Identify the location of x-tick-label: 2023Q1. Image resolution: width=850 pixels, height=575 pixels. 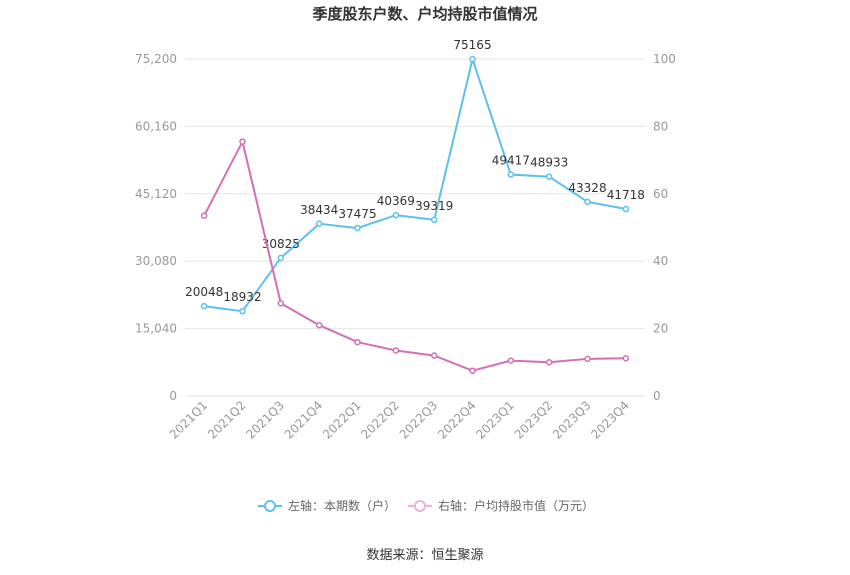
(495, 420).